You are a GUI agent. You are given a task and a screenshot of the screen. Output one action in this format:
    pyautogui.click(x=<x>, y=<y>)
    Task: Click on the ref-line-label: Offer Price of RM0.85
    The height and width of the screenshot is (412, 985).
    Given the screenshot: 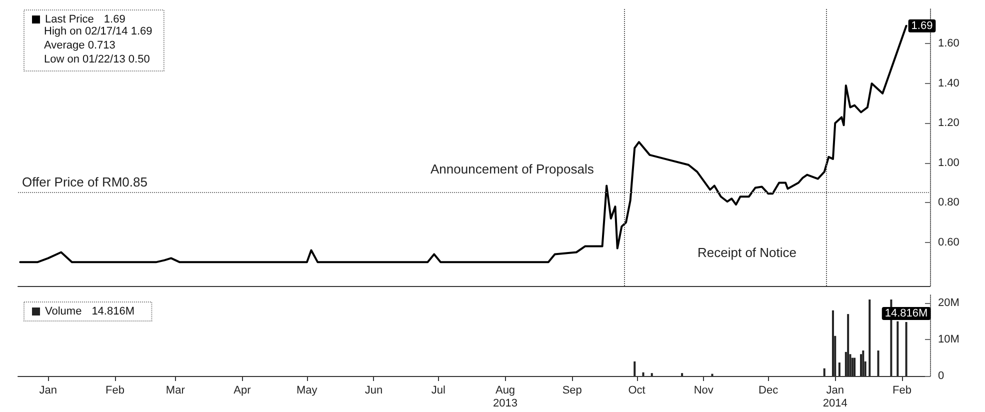 What is the action you would take?
    pyautogui.click(x=85, y=182)
    